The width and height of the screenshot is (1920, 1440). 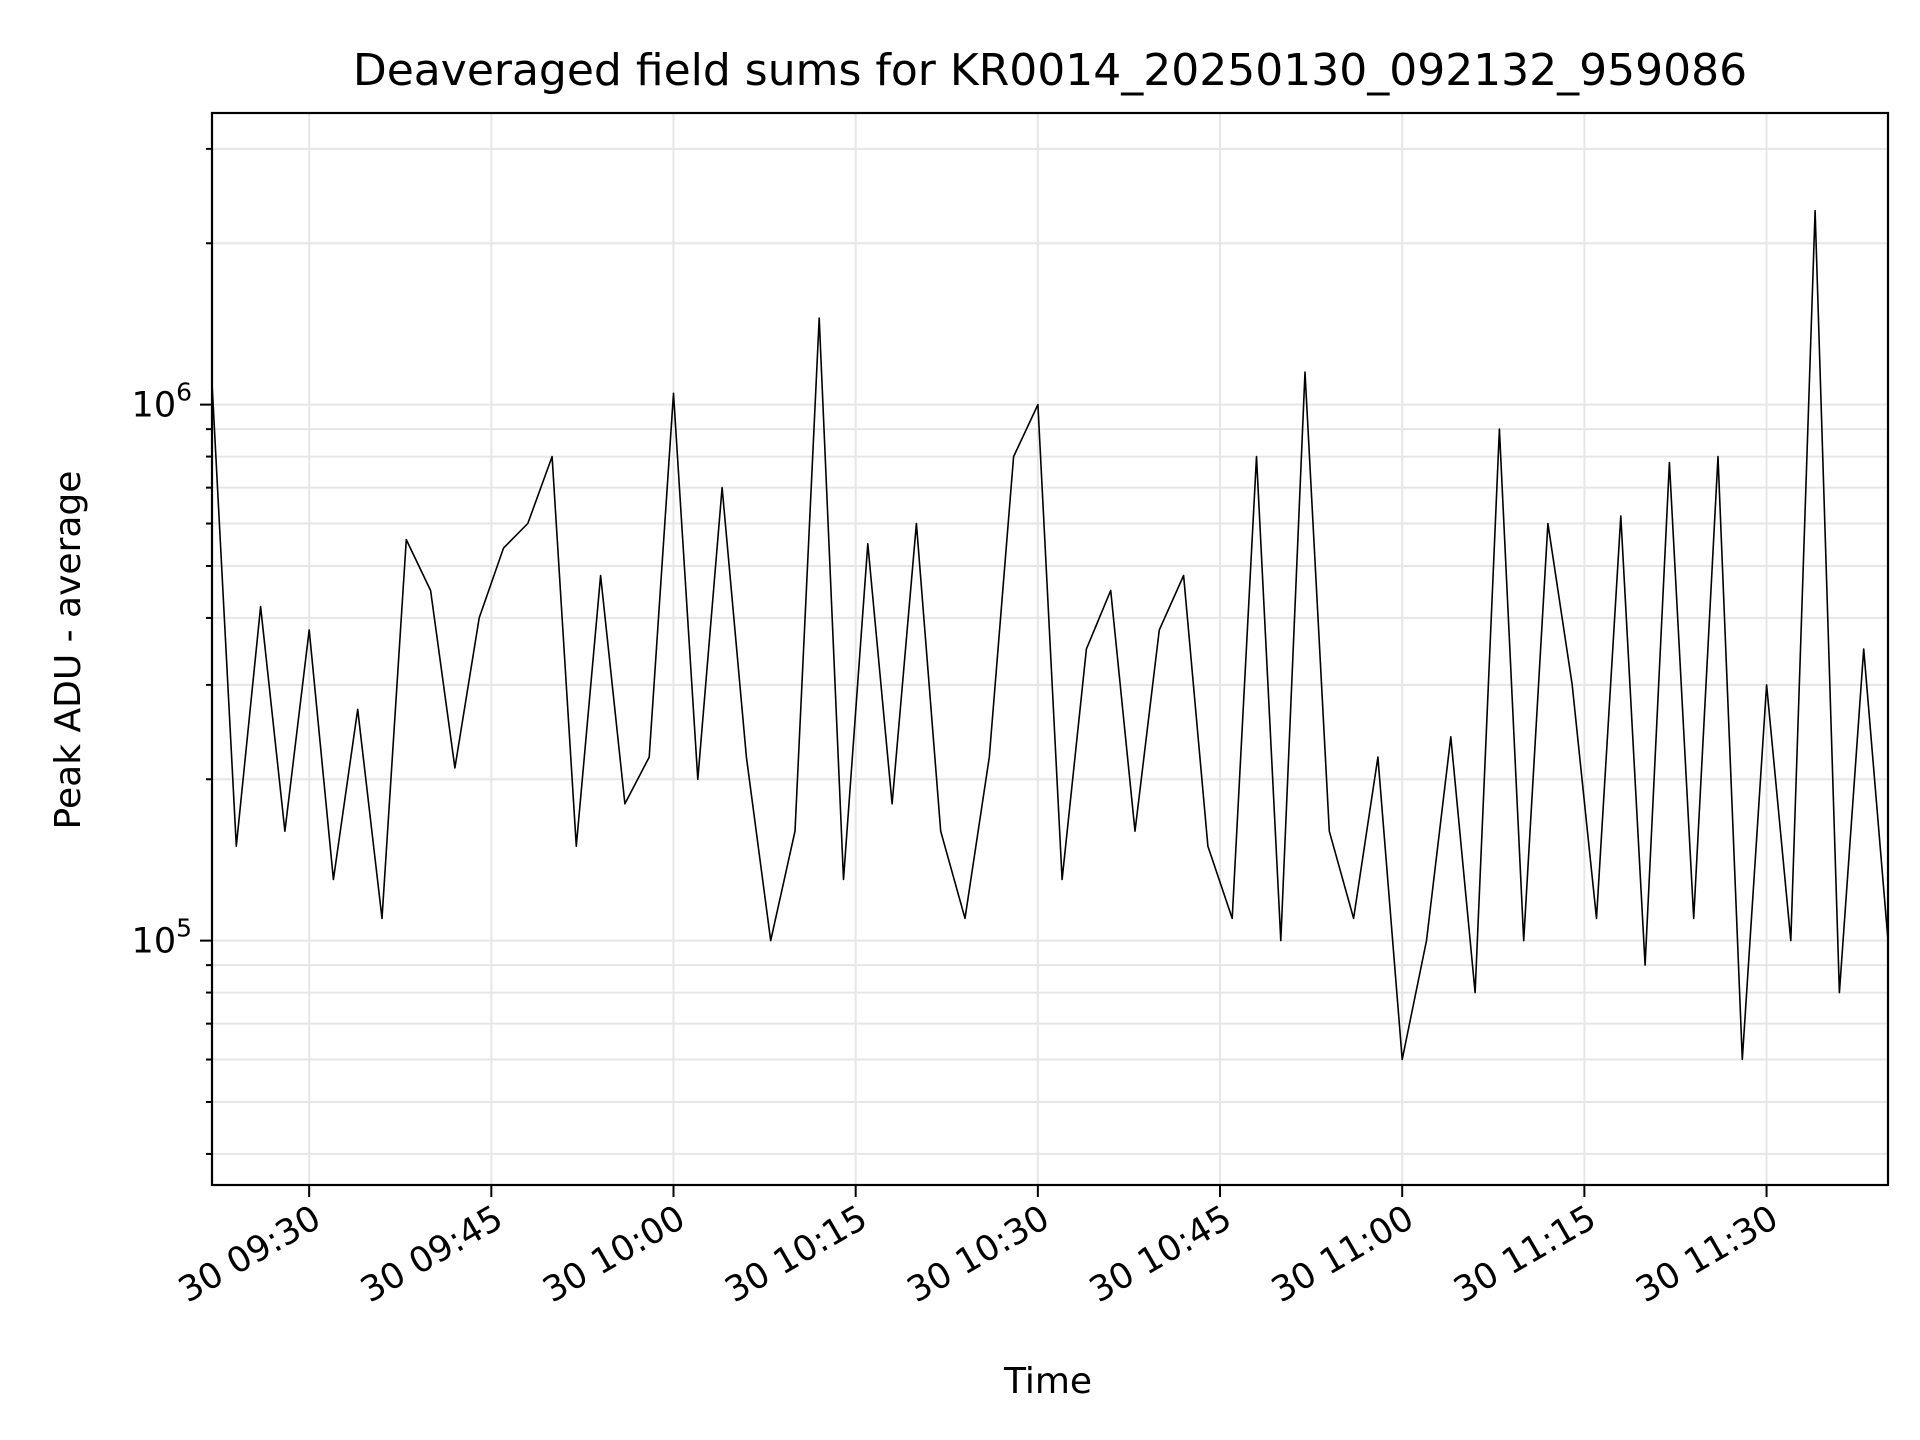 What do you see at coordinates (162, 402) in the screenshot?
I see `y-tick-label: 10⁶` at bounding box center [162, 402].